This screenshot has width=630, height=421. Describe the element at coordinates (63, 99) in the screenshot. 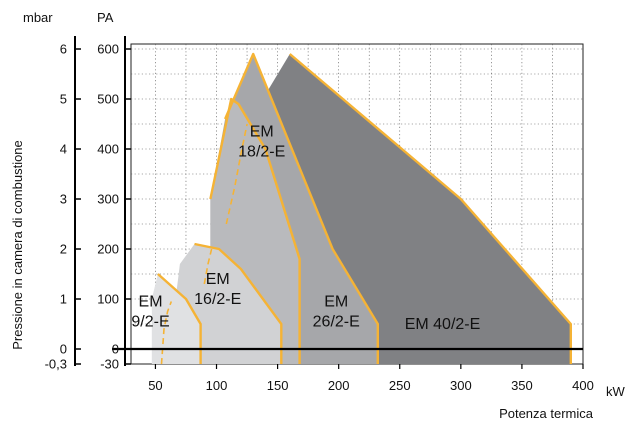

I see `mbar-tick-label: 5` at that location.